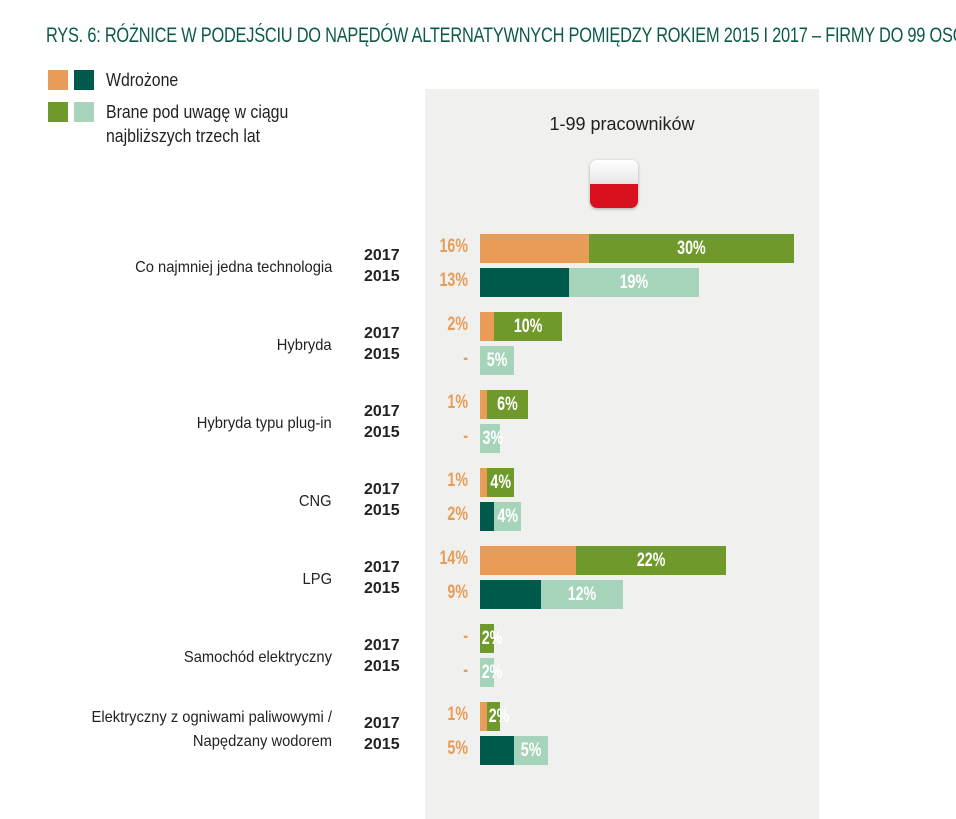  Describe the element at coordinates (622, 124) in the screenshot. I see `panel-title: 1-99 pracowników` at that location.